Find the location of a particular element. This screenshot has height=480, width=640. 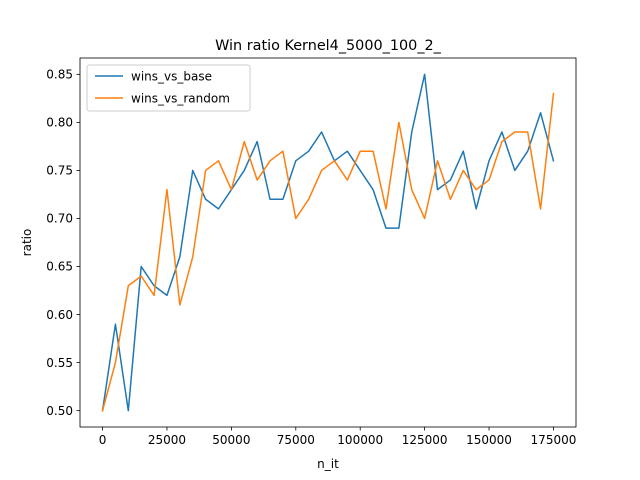

x-tick-label: 100000 is located at coordinates (360, 440).